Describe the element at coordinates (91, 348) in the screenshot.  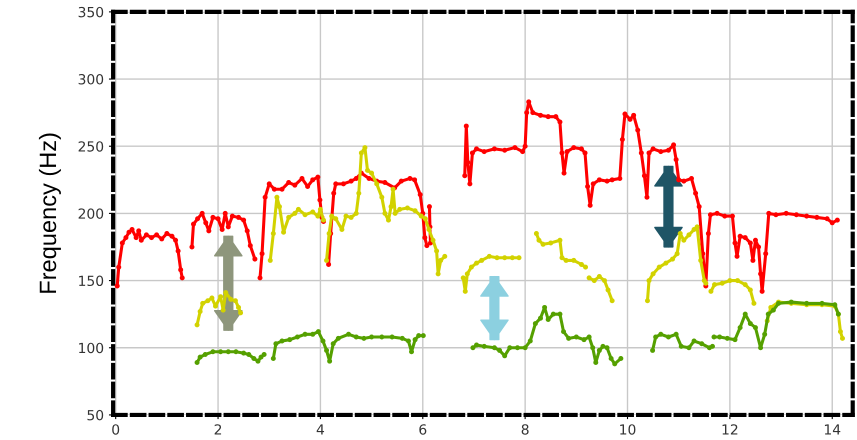
I see `y-tick-label: 100` at that location.